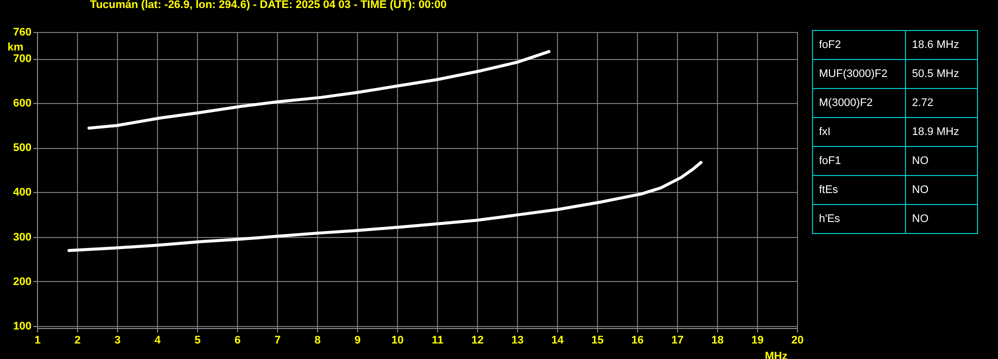 The image size is (998, 359). I want to click on x-tick-label: 2, so click(77, 340).